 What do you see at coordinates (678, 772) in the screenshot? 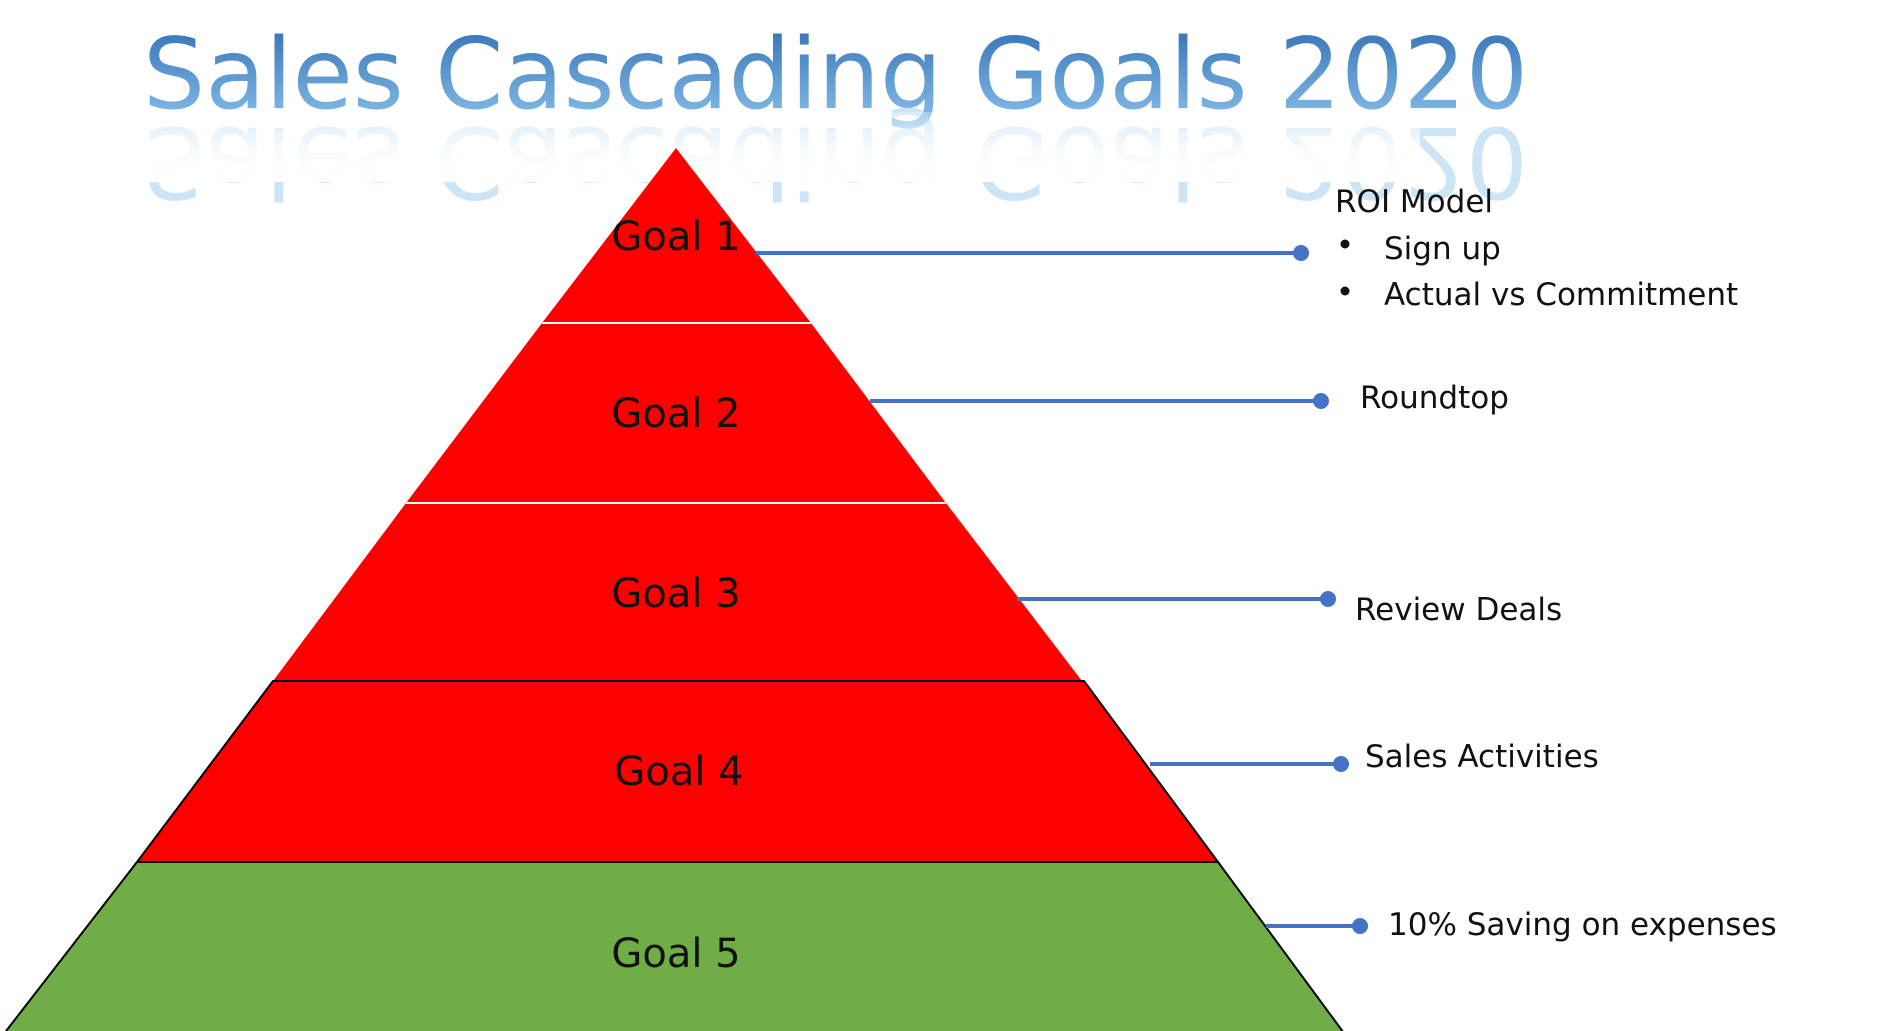
I see `goal-4-label: Goal 4` at bounding box center [678, 772].